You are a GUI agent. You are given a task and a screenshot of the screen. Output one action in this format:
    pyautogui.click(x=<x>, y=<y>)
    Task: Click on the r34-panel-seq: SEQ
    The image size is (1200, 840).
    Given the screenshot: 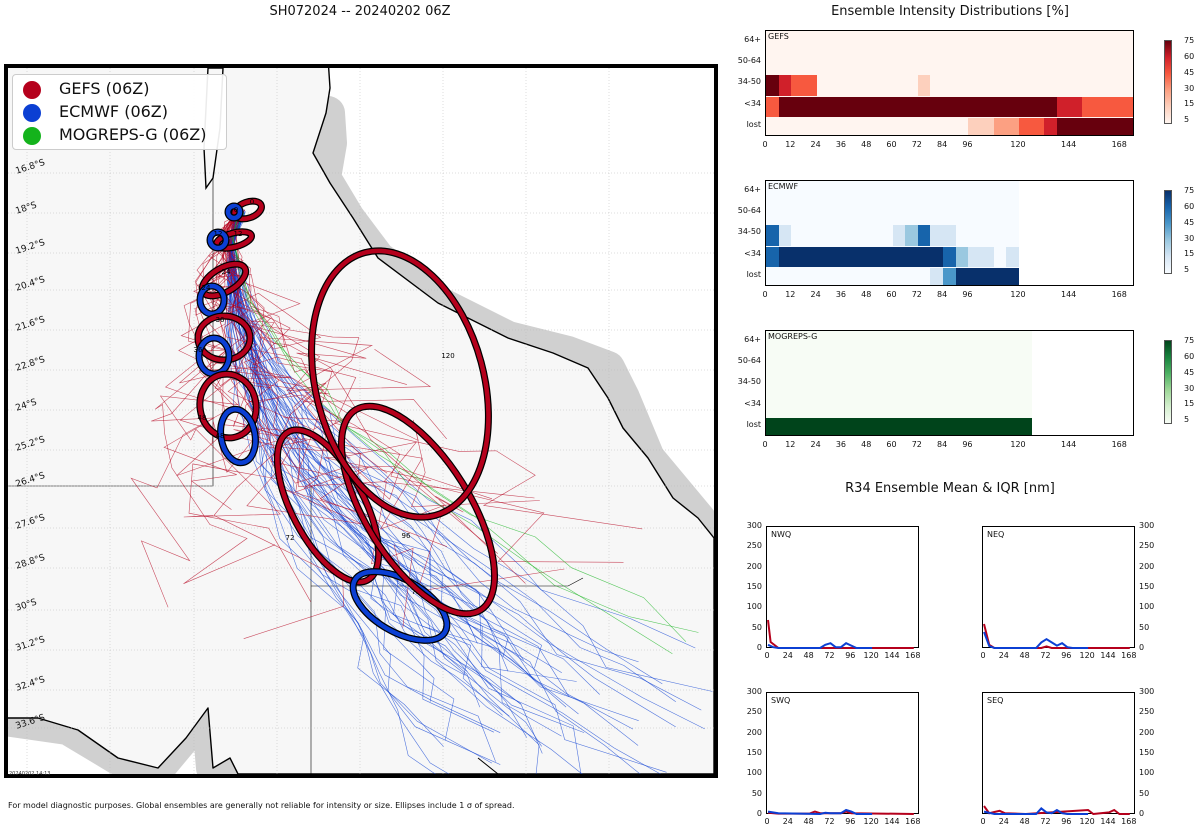 What is the action you would take?
    pyautogui.click(x=1058, y=753)
    